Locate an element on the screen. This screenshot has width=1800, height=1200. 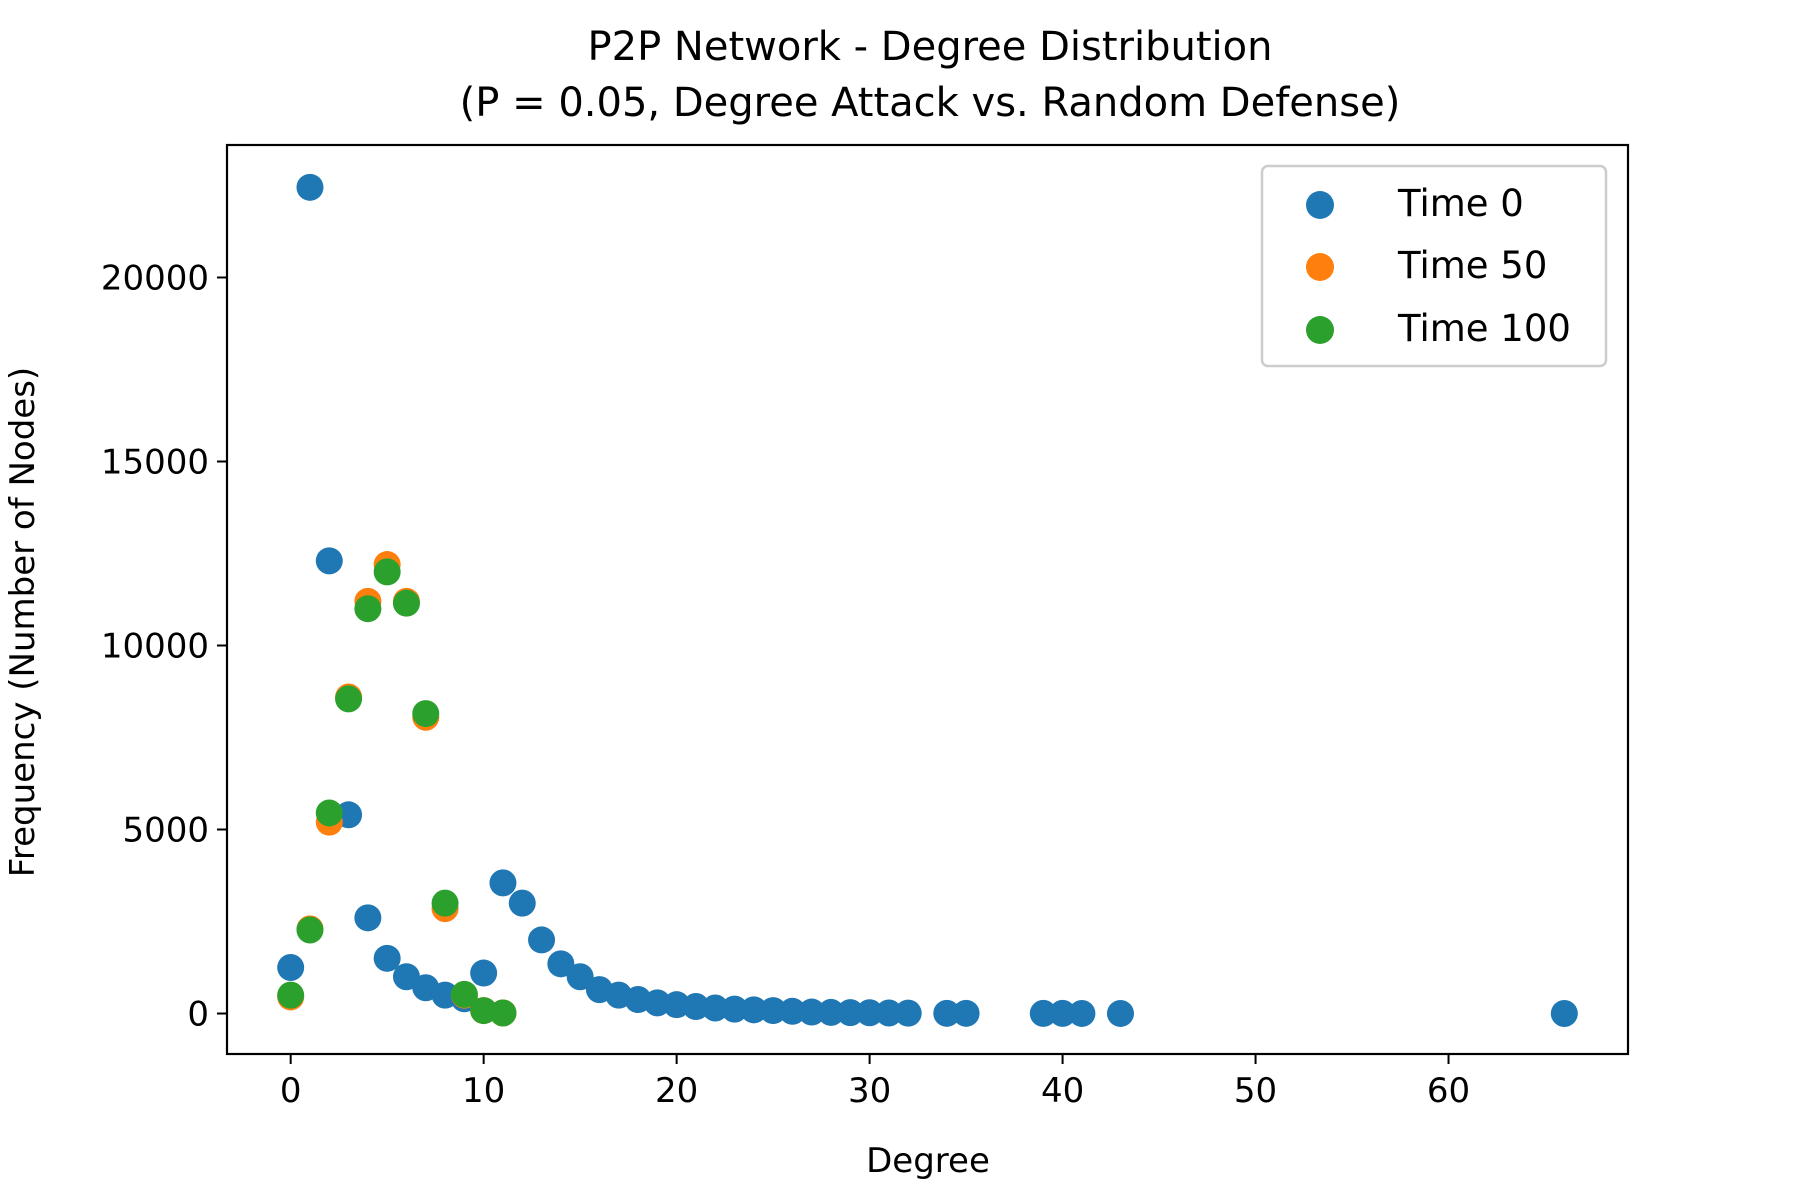
x-tick-label: 50 is located at coordinates (1255, 1091).